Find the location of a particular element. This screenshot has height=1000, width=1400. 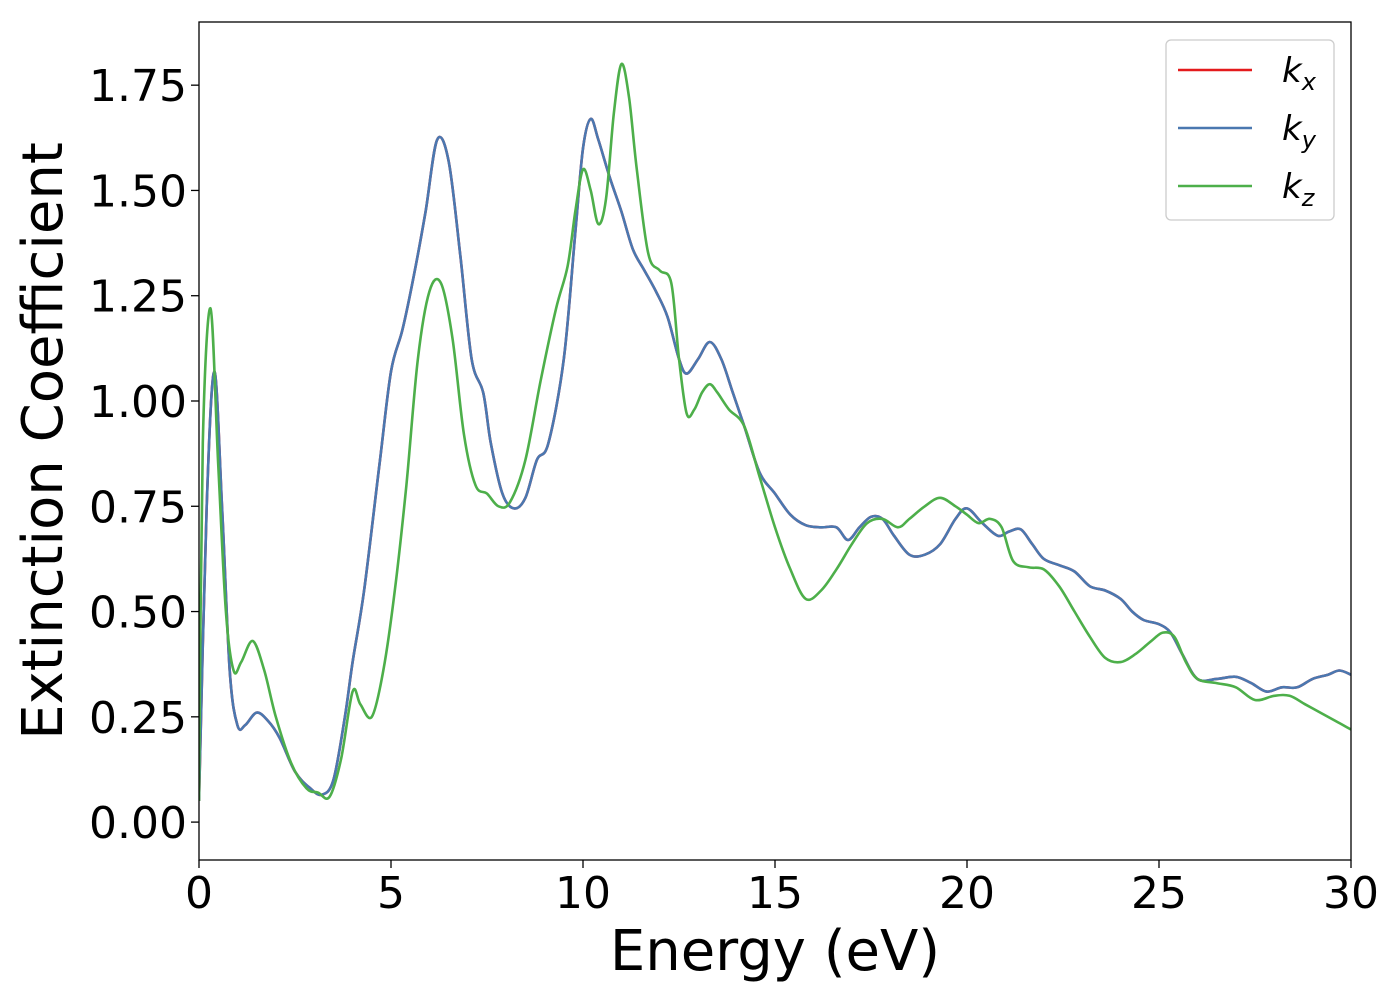

x-tick-label: 25 is located at coordinates (1159, 893).